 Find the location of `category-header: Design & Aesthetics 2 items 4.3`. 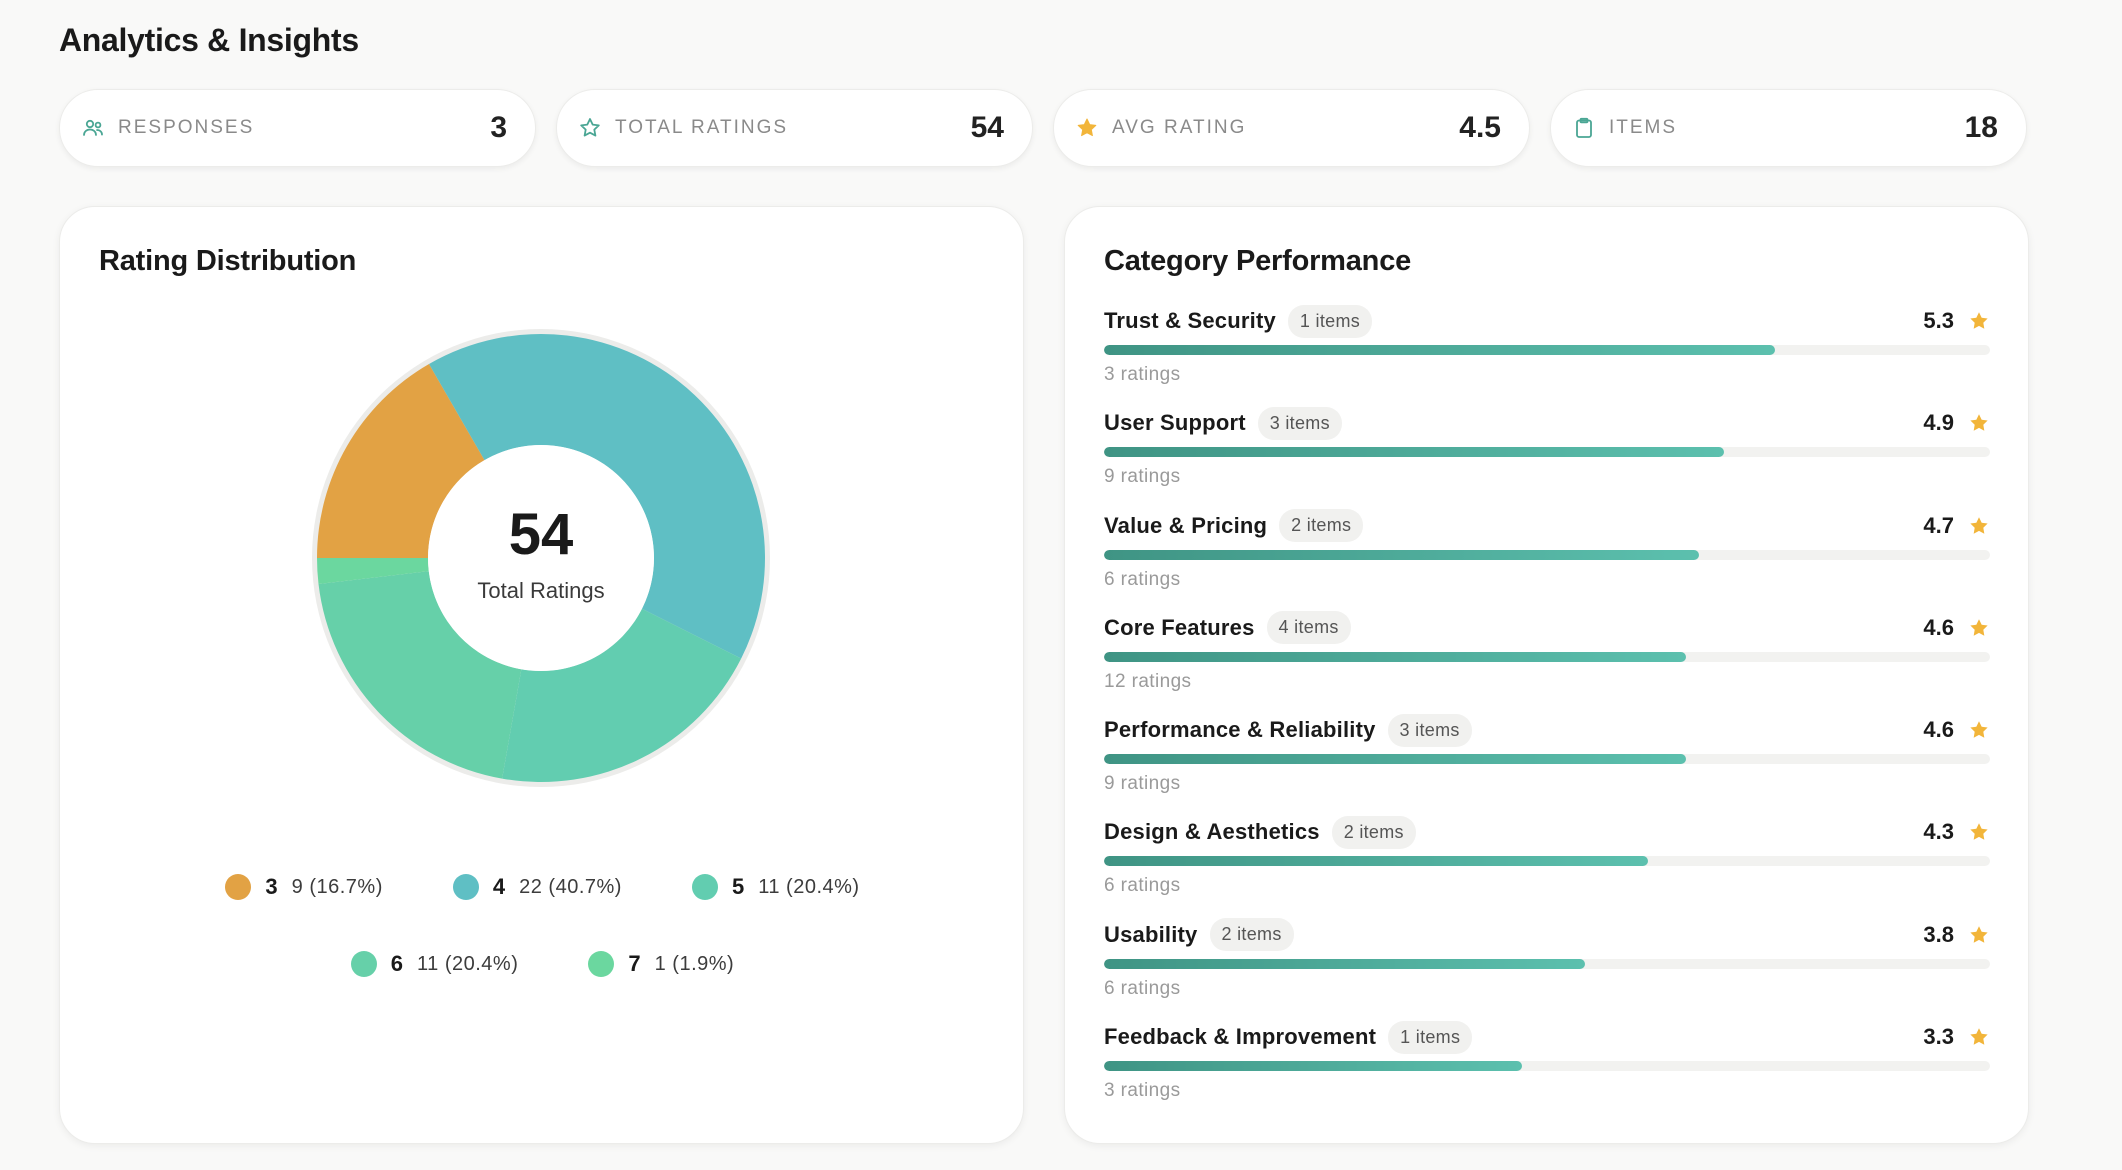

category-header: Design & Aesthetics 2 items 4.3 is located at coordinates (1547, 832).